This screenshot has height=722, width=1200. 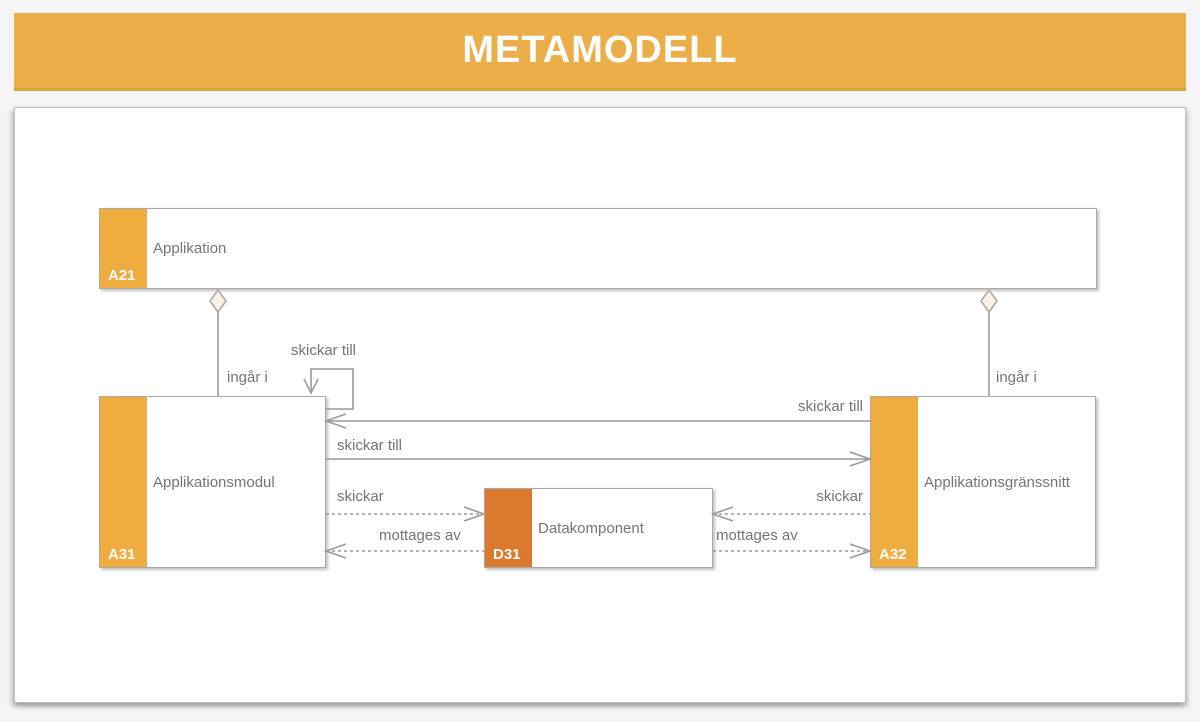 What do you see at coordinates (997, 482) in the screenshot?
I see `node-applikationsgranssnitt-label: Applikationsgränssnitt` at bounding box center [997, 482].